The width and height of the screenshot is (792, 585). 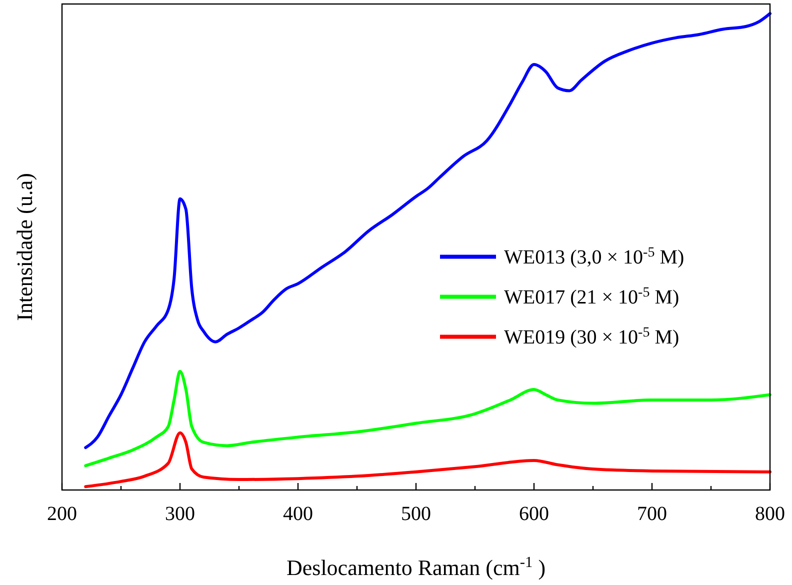 I want to click on x-tick-label: 400, so click(x=298, y=514).